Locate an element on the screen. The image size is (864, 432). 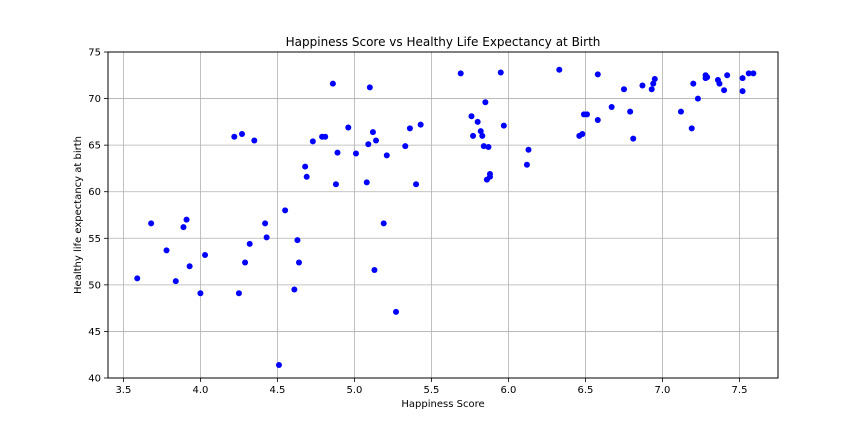
y-axis-label: Healthy life expectancy at birth is located at coordinates (78, 215).